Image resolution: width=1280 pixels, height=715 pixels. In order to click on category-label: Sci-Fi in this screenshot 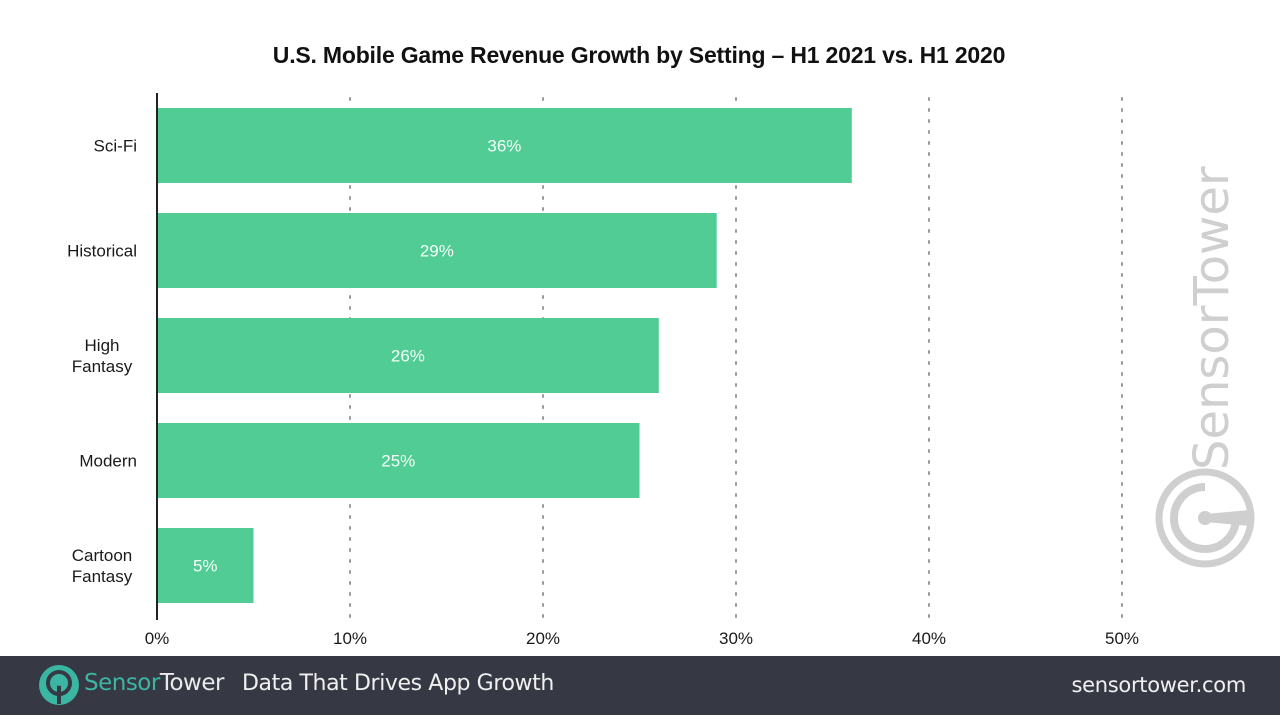, I will do `click(115, 146)`.